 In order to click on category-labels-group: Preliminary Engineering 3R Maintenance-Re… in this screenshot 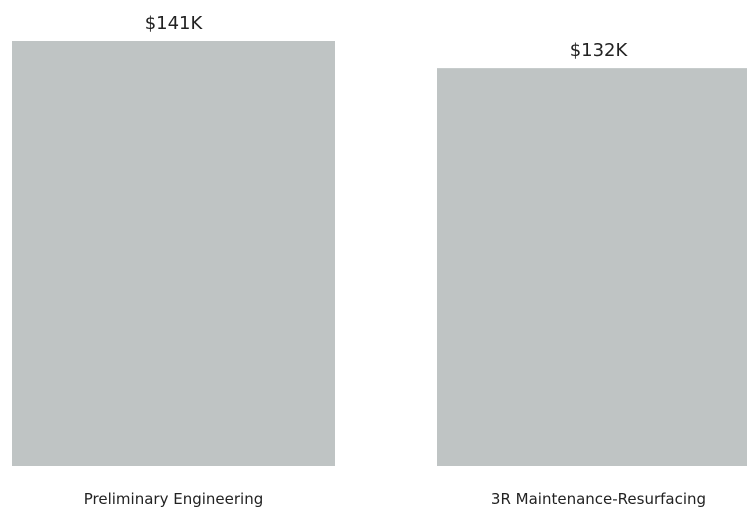, I will do `click(395, 499)`.